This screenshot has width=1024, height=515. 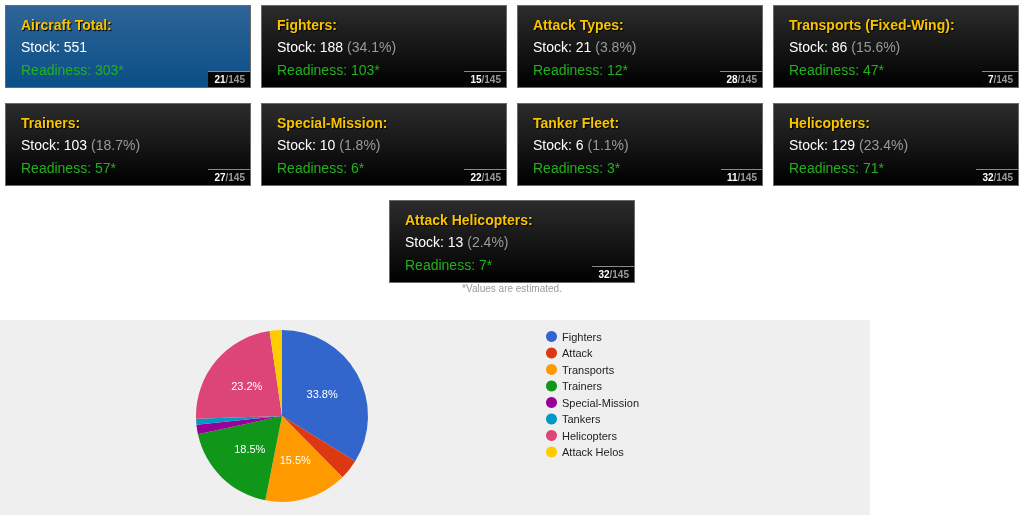 I want to click on legend-label: Trainers, so click(x=582, y=386).